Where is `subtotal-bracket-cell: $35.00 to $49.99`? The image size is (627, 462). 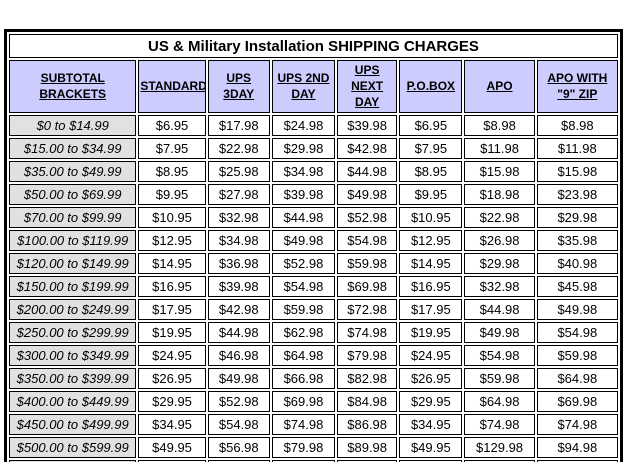 subtotal-bracket-cell: $35.00 to $49.99 is located at coordinates (73, 171).